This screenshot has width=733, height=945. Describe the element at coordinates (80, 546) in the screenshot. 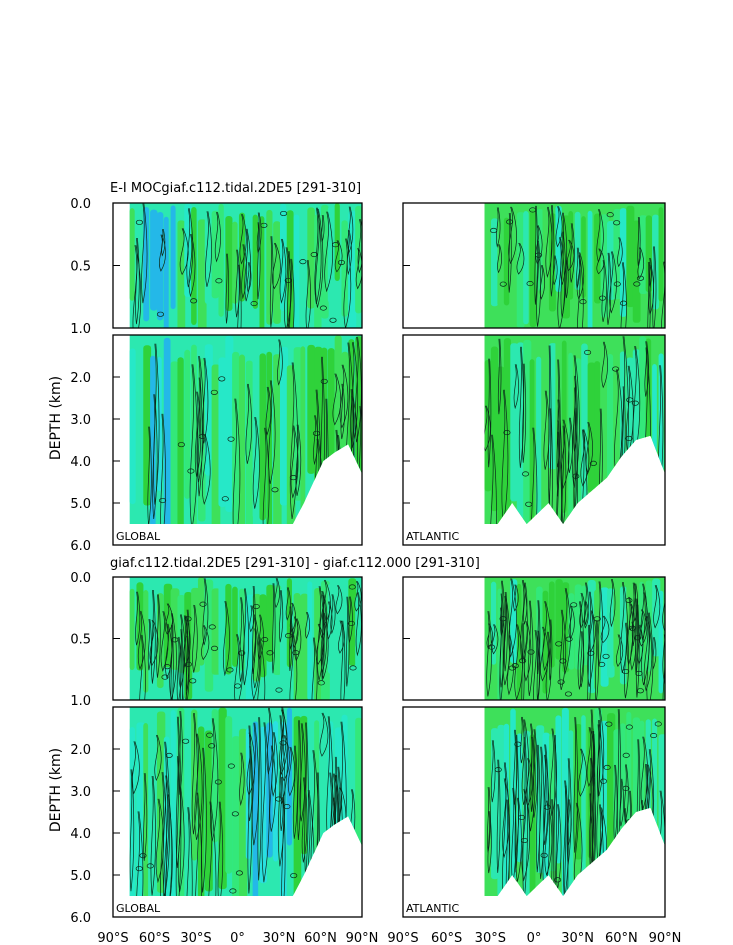

I see `y-tick-label: 6.0` at that location.